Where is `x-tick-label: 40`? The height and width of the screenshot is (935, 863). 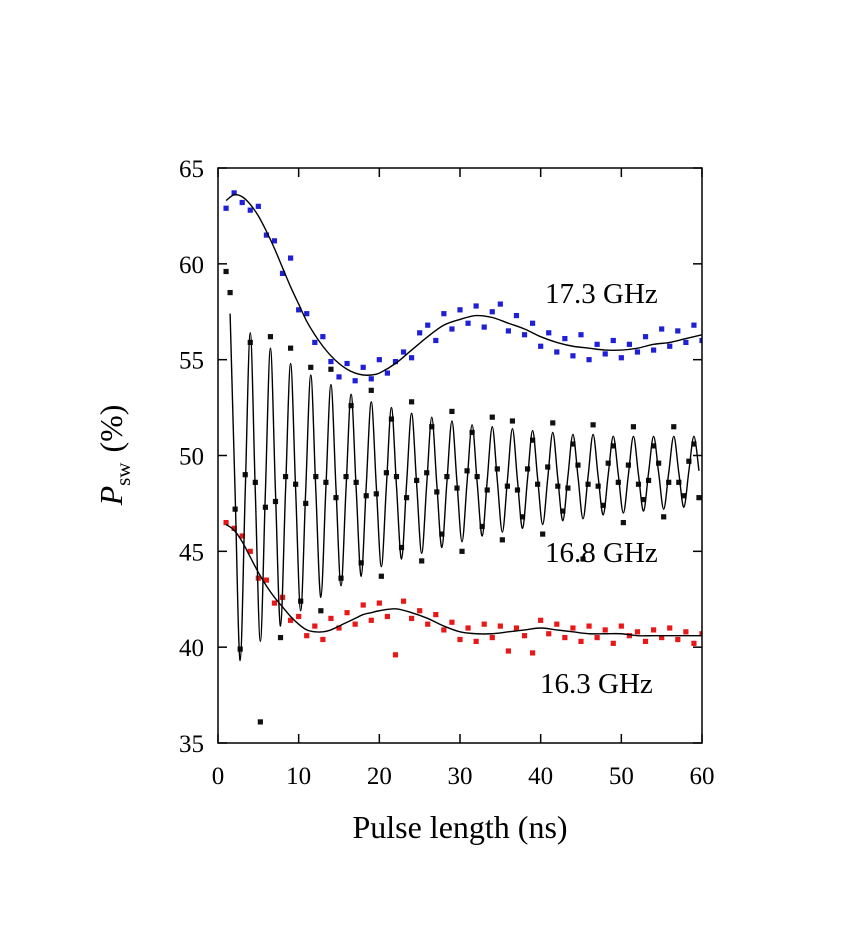
x-tick-label: 40 is located at coordinates (540, 776).